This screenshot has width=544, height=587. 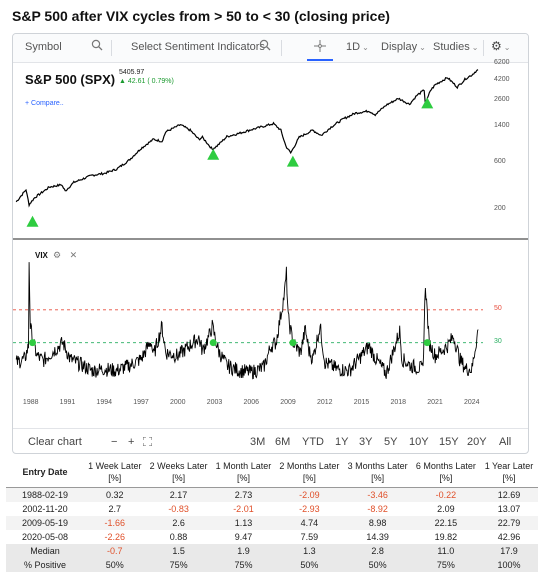 I want to click on compare-button: + Compare.., so click(x=44, y=103).